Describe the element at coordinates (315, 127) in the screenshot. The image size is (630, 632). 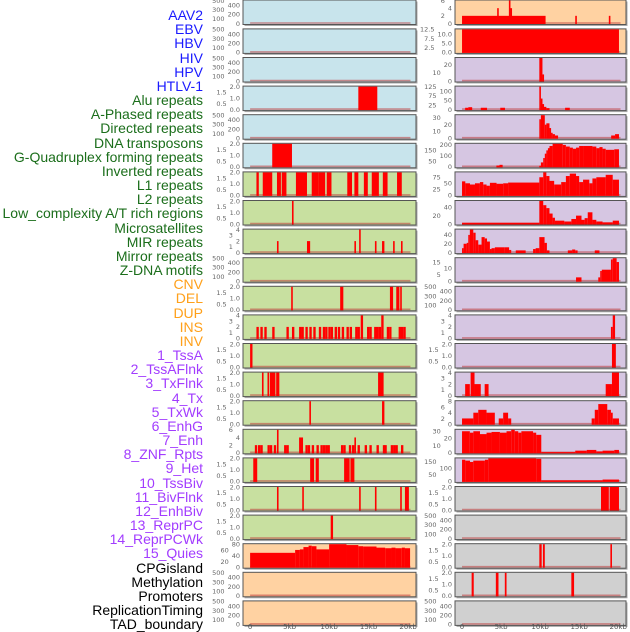
I see `track-panel: 0 100 200 300 400 500` at that location.